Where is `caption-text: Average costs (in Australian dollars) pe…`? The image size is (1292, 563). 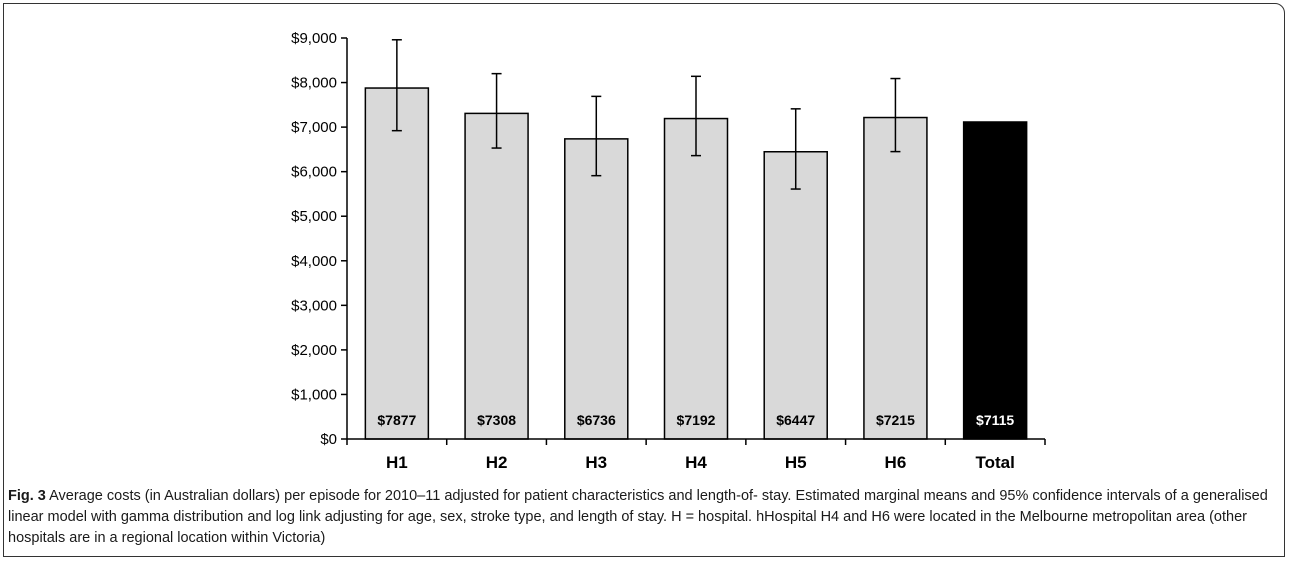 caption-text: Average costs (in Australian dollars) pe… is located at coordinates (638, 517).